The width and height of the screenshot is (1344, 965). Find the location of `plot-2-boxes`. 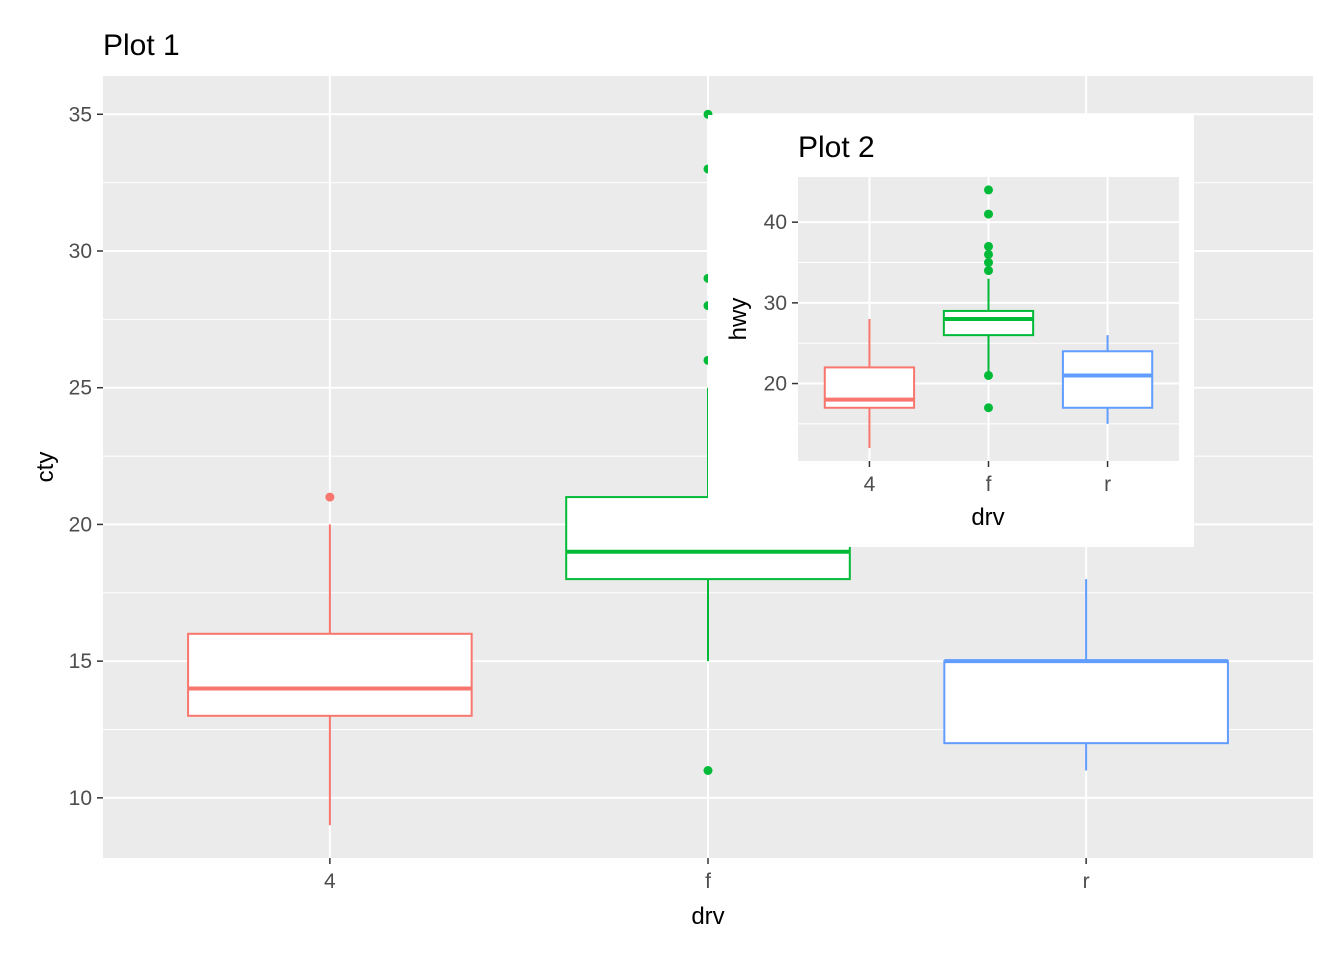

plot-2-boxes is located at coordinates (988, 317).